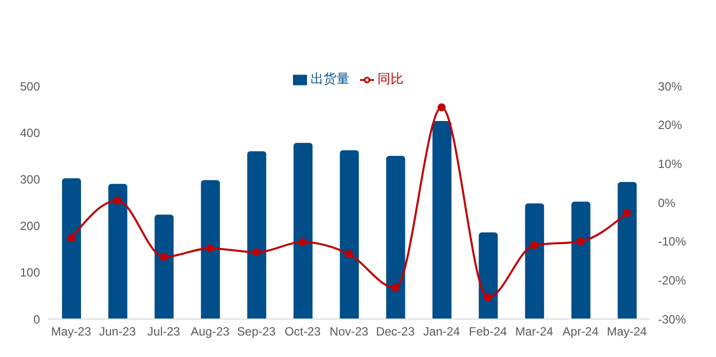  What do you see at coordinates (580, 331) in the screenshot?
I see `x-tick-label: Apr-24` at bounding box center [580, 331].